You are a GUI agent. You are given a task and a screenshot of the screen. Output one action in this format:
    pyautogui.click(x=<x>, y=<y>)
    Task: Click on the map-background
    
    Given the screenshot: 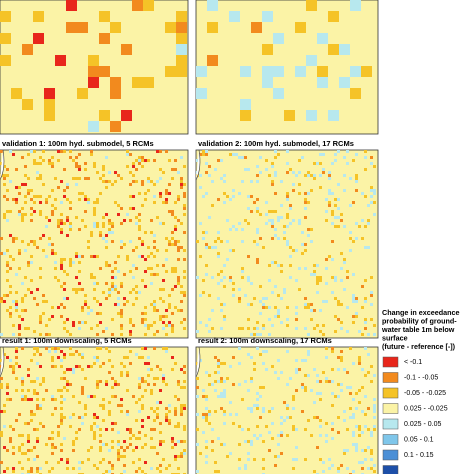 What is the action you would take?
    pyautogui.click(x=287, y=410)
    